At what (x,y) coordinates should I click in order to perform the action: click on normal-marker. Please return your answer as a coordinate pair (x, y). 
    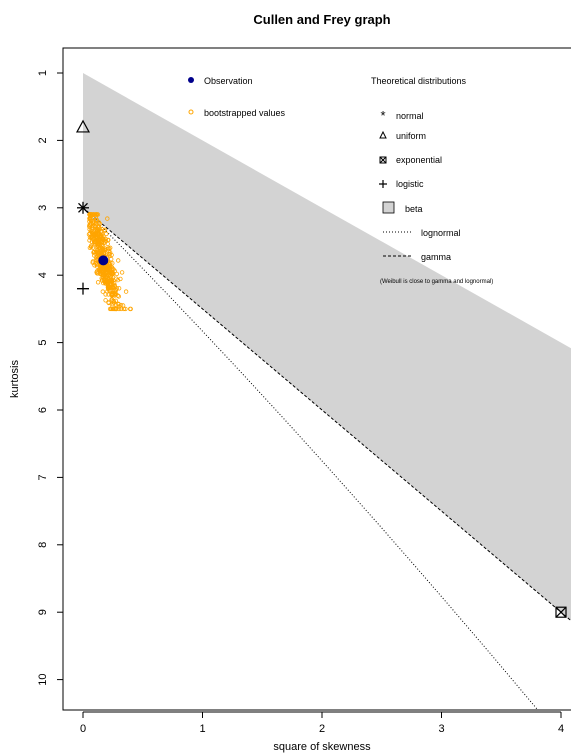
    Looking at the image, I should click on (83, 207).